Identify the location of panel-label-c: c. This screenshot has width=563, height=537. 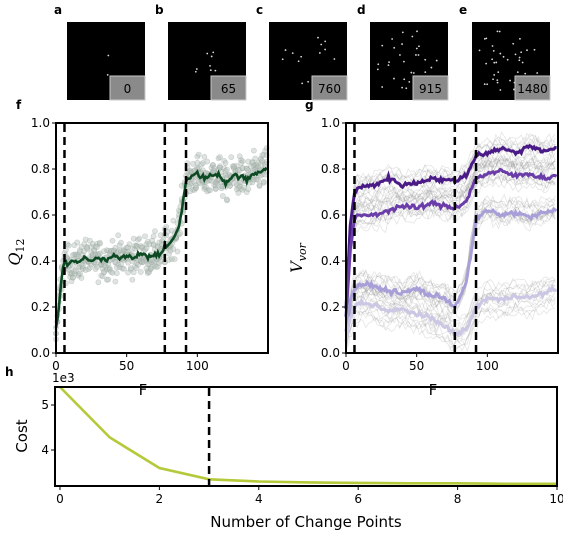
(259, 10).